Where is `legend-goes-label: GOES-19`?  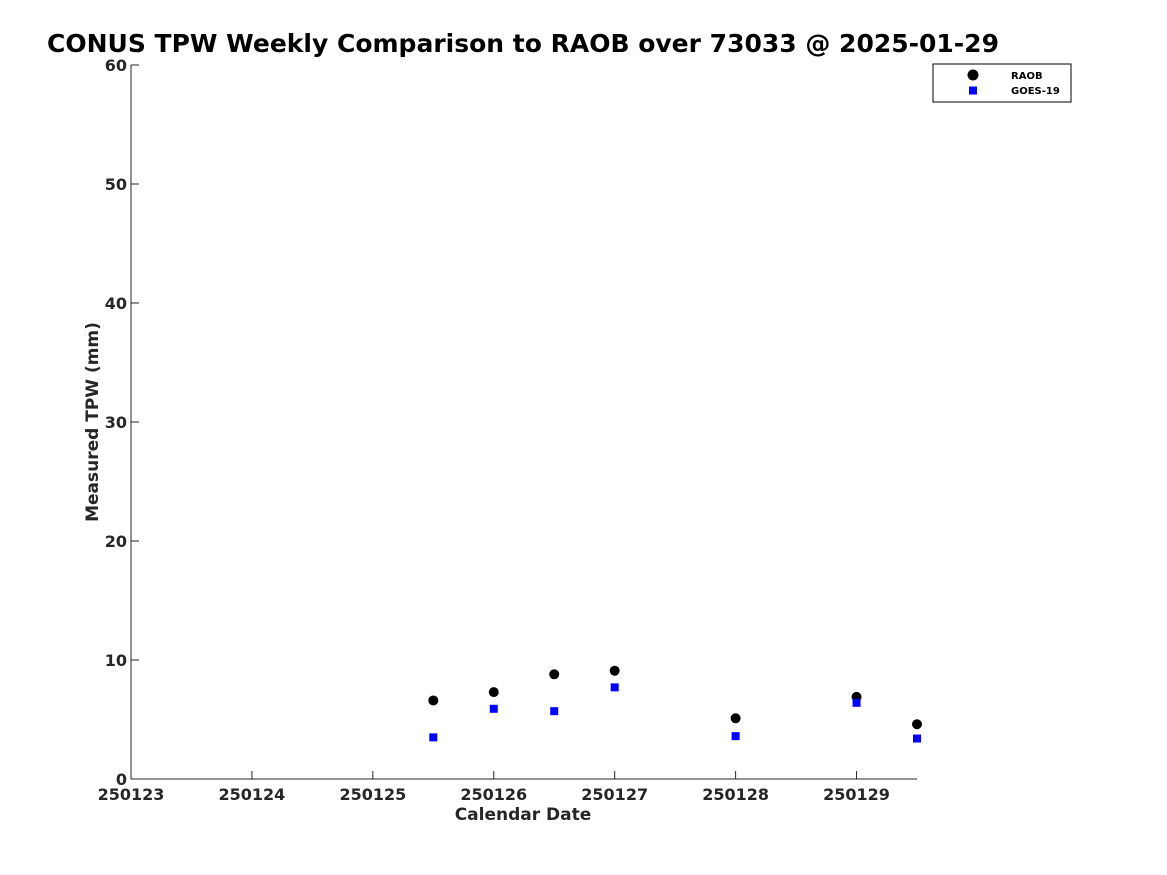 legend-goes-label: GOES-19 is located at coordinates (1035, 91).